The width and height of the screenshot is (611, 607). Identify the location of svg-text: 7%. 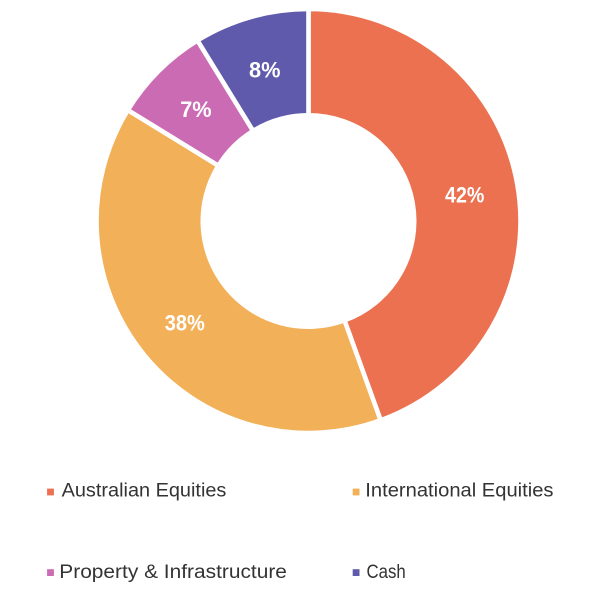
(195, 109).